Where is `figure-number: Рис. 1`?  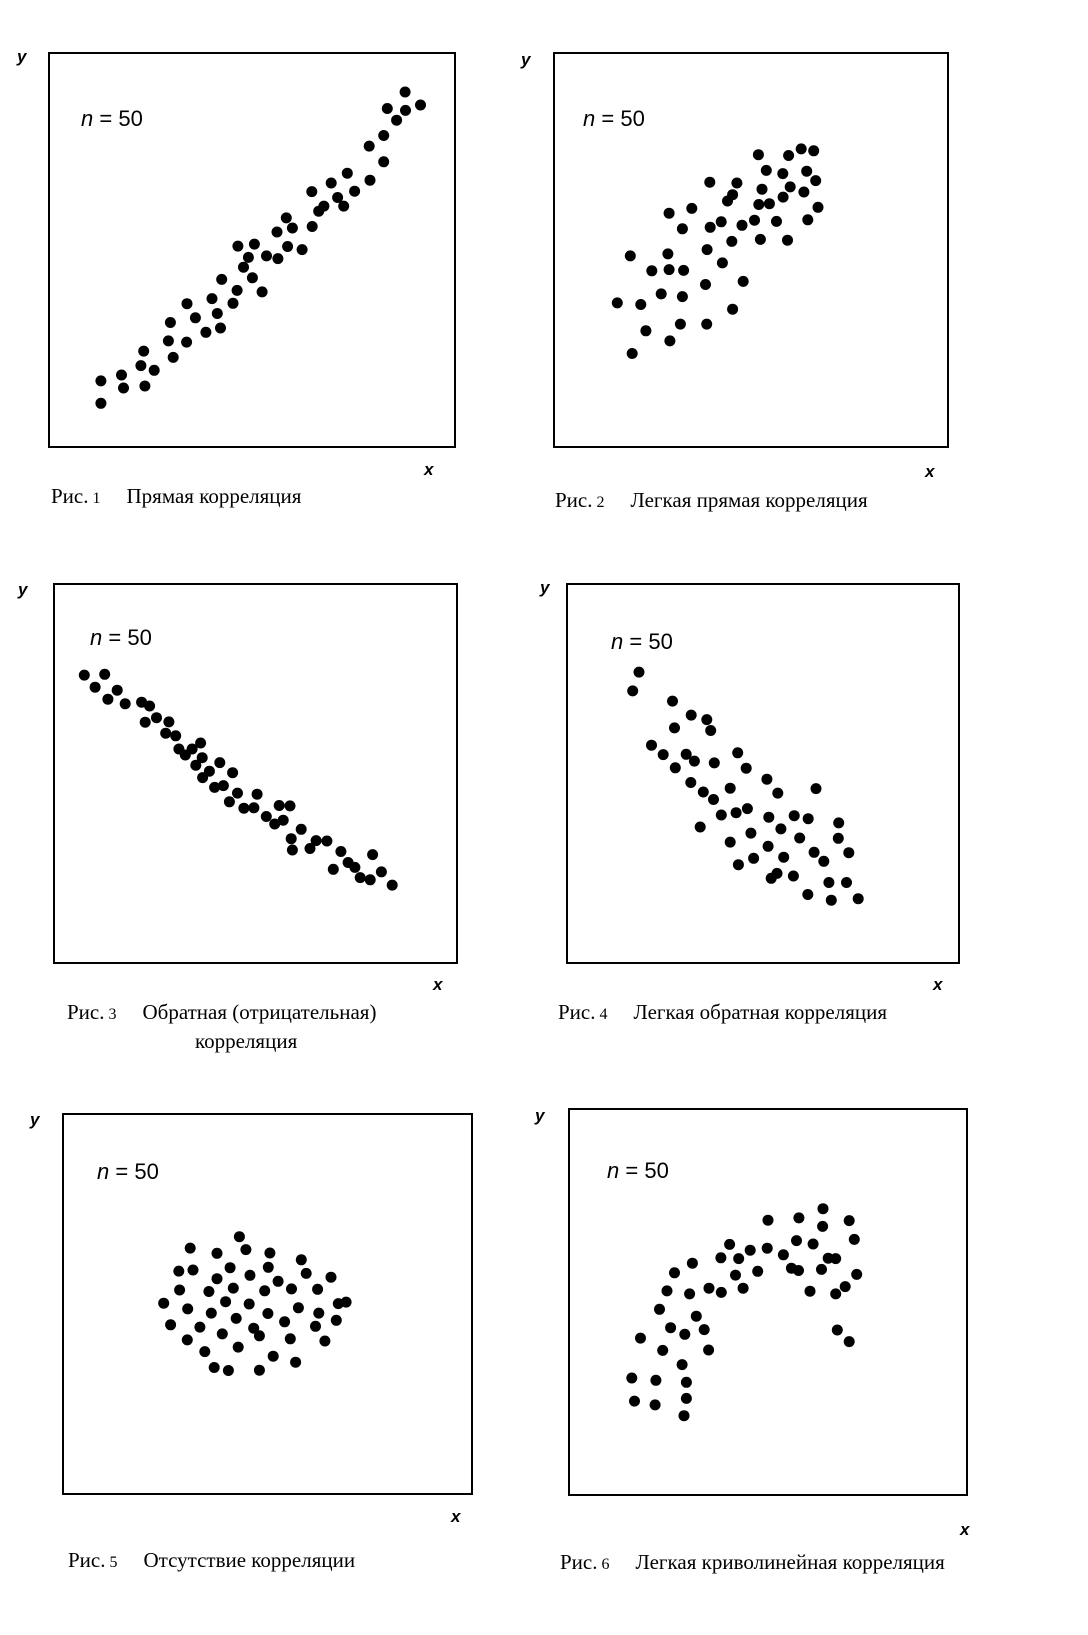 figure-number: Рис. 1 is located at coordinates (76, 496).